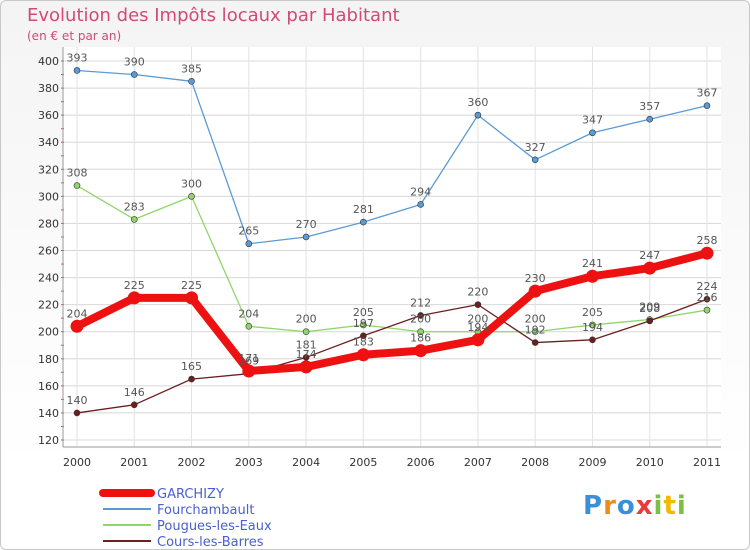 This screenshot has width=750, height=550. I want to click on y-tick-label: 180, so click(48, 359).